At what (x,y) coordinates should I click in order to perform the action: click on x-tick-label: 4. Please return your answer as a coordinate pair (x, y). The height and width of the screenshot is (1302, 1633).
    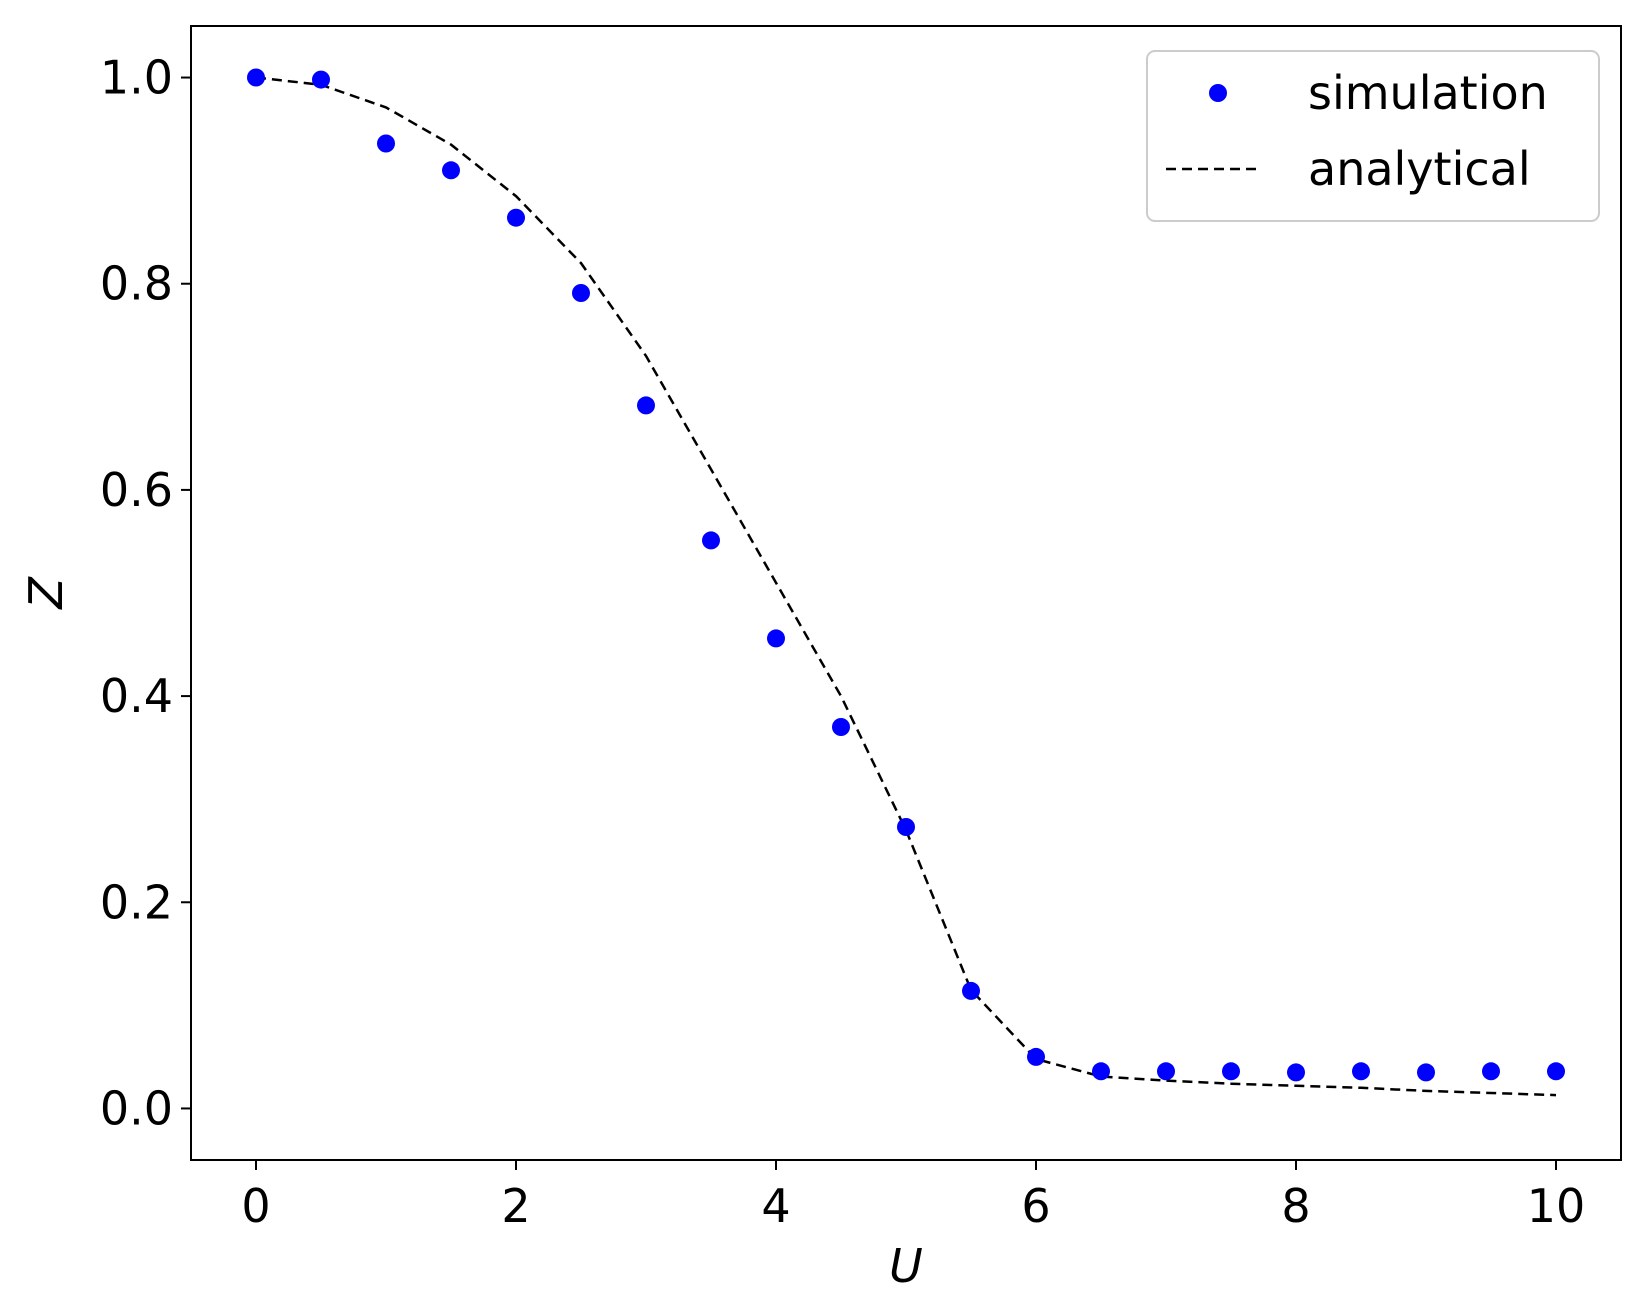
    Looking at the image, I should click on (775, 1206).